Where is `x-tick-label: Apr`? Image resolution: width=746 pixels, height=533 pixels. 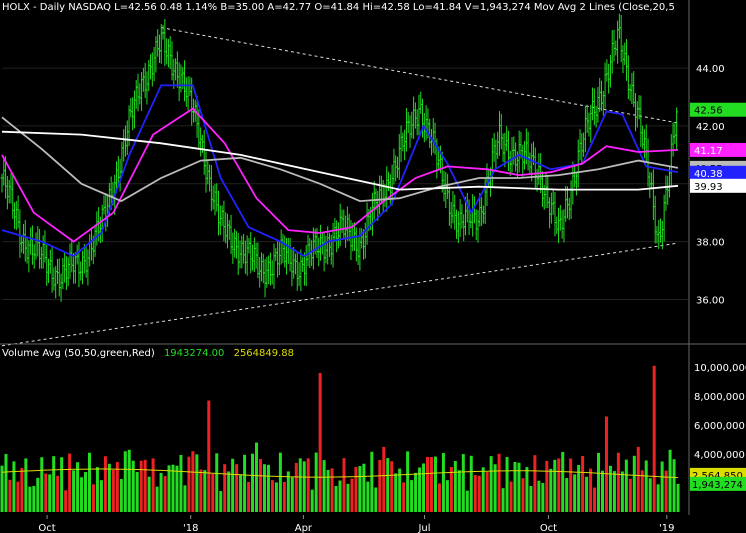
x-tick-label: Apr is located at coordinates (304, 528).